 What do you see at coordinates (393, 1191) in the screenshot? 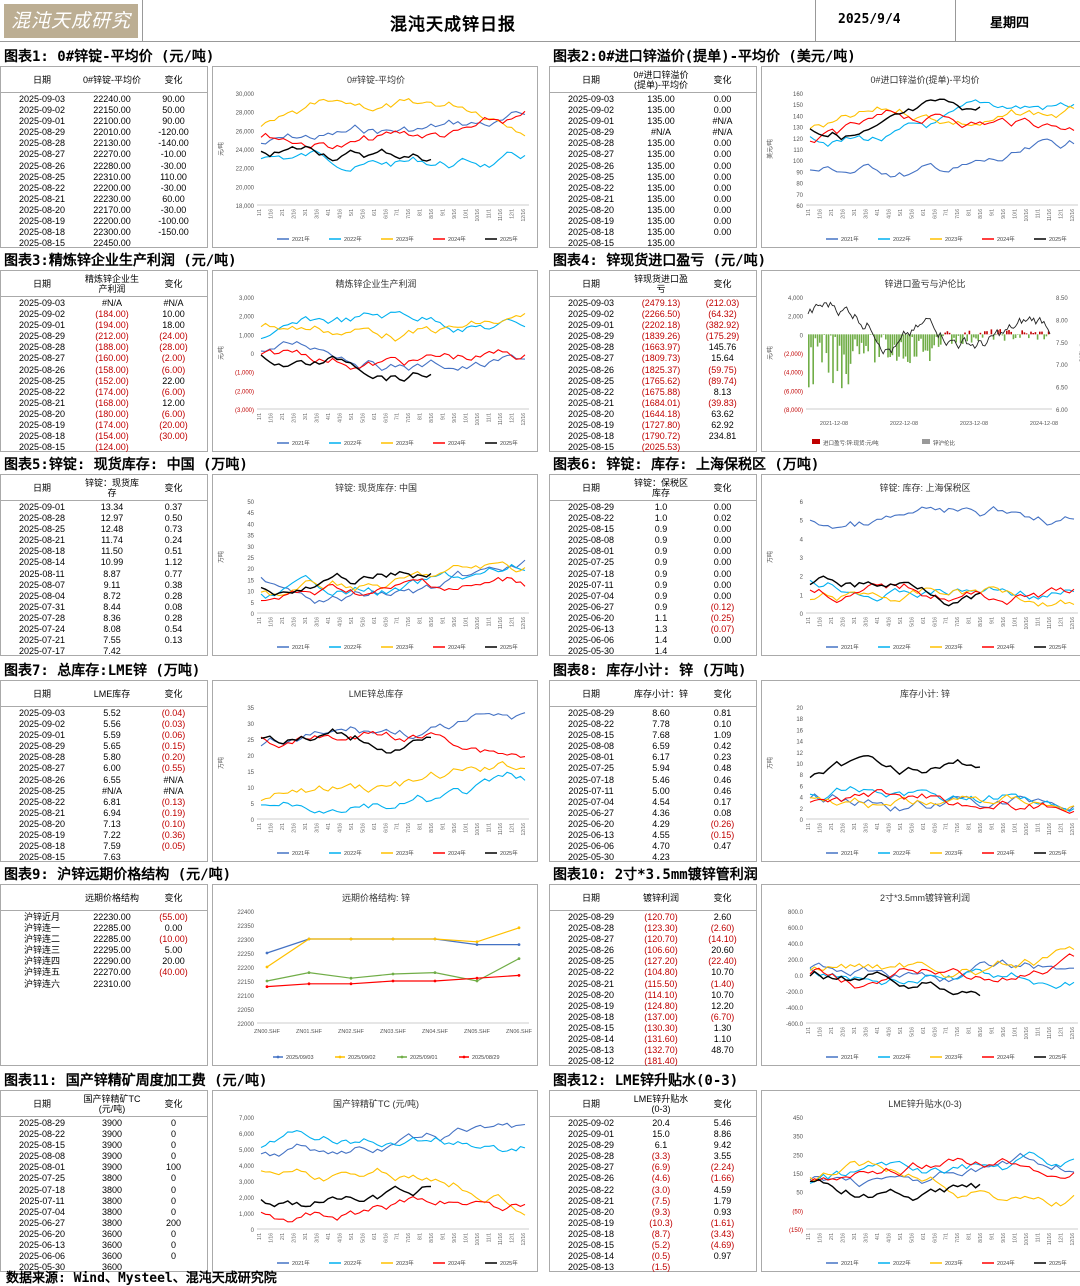
I see `series-line-2023年` at bounding box center [393, 1191].